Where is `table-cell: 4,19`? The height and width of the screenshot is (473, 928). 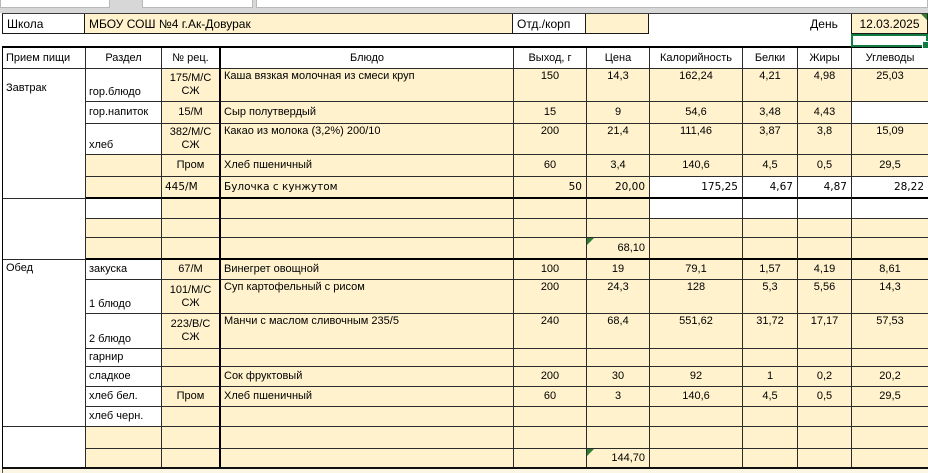 table-cell: 4,19 is located at coordinates (825, 270).